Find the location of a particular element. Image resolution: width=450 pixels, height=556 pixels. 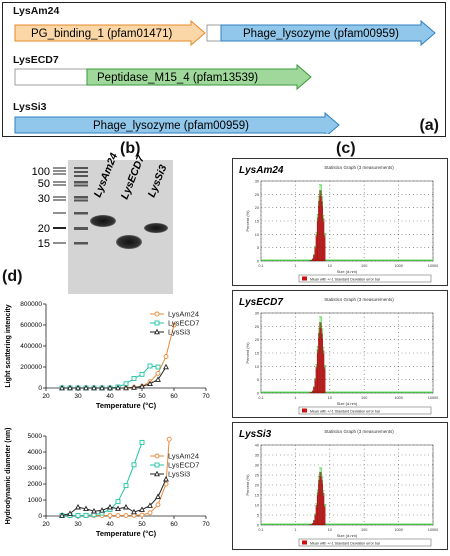

dls-xtick: 100 is located at coordinates (364, 266).